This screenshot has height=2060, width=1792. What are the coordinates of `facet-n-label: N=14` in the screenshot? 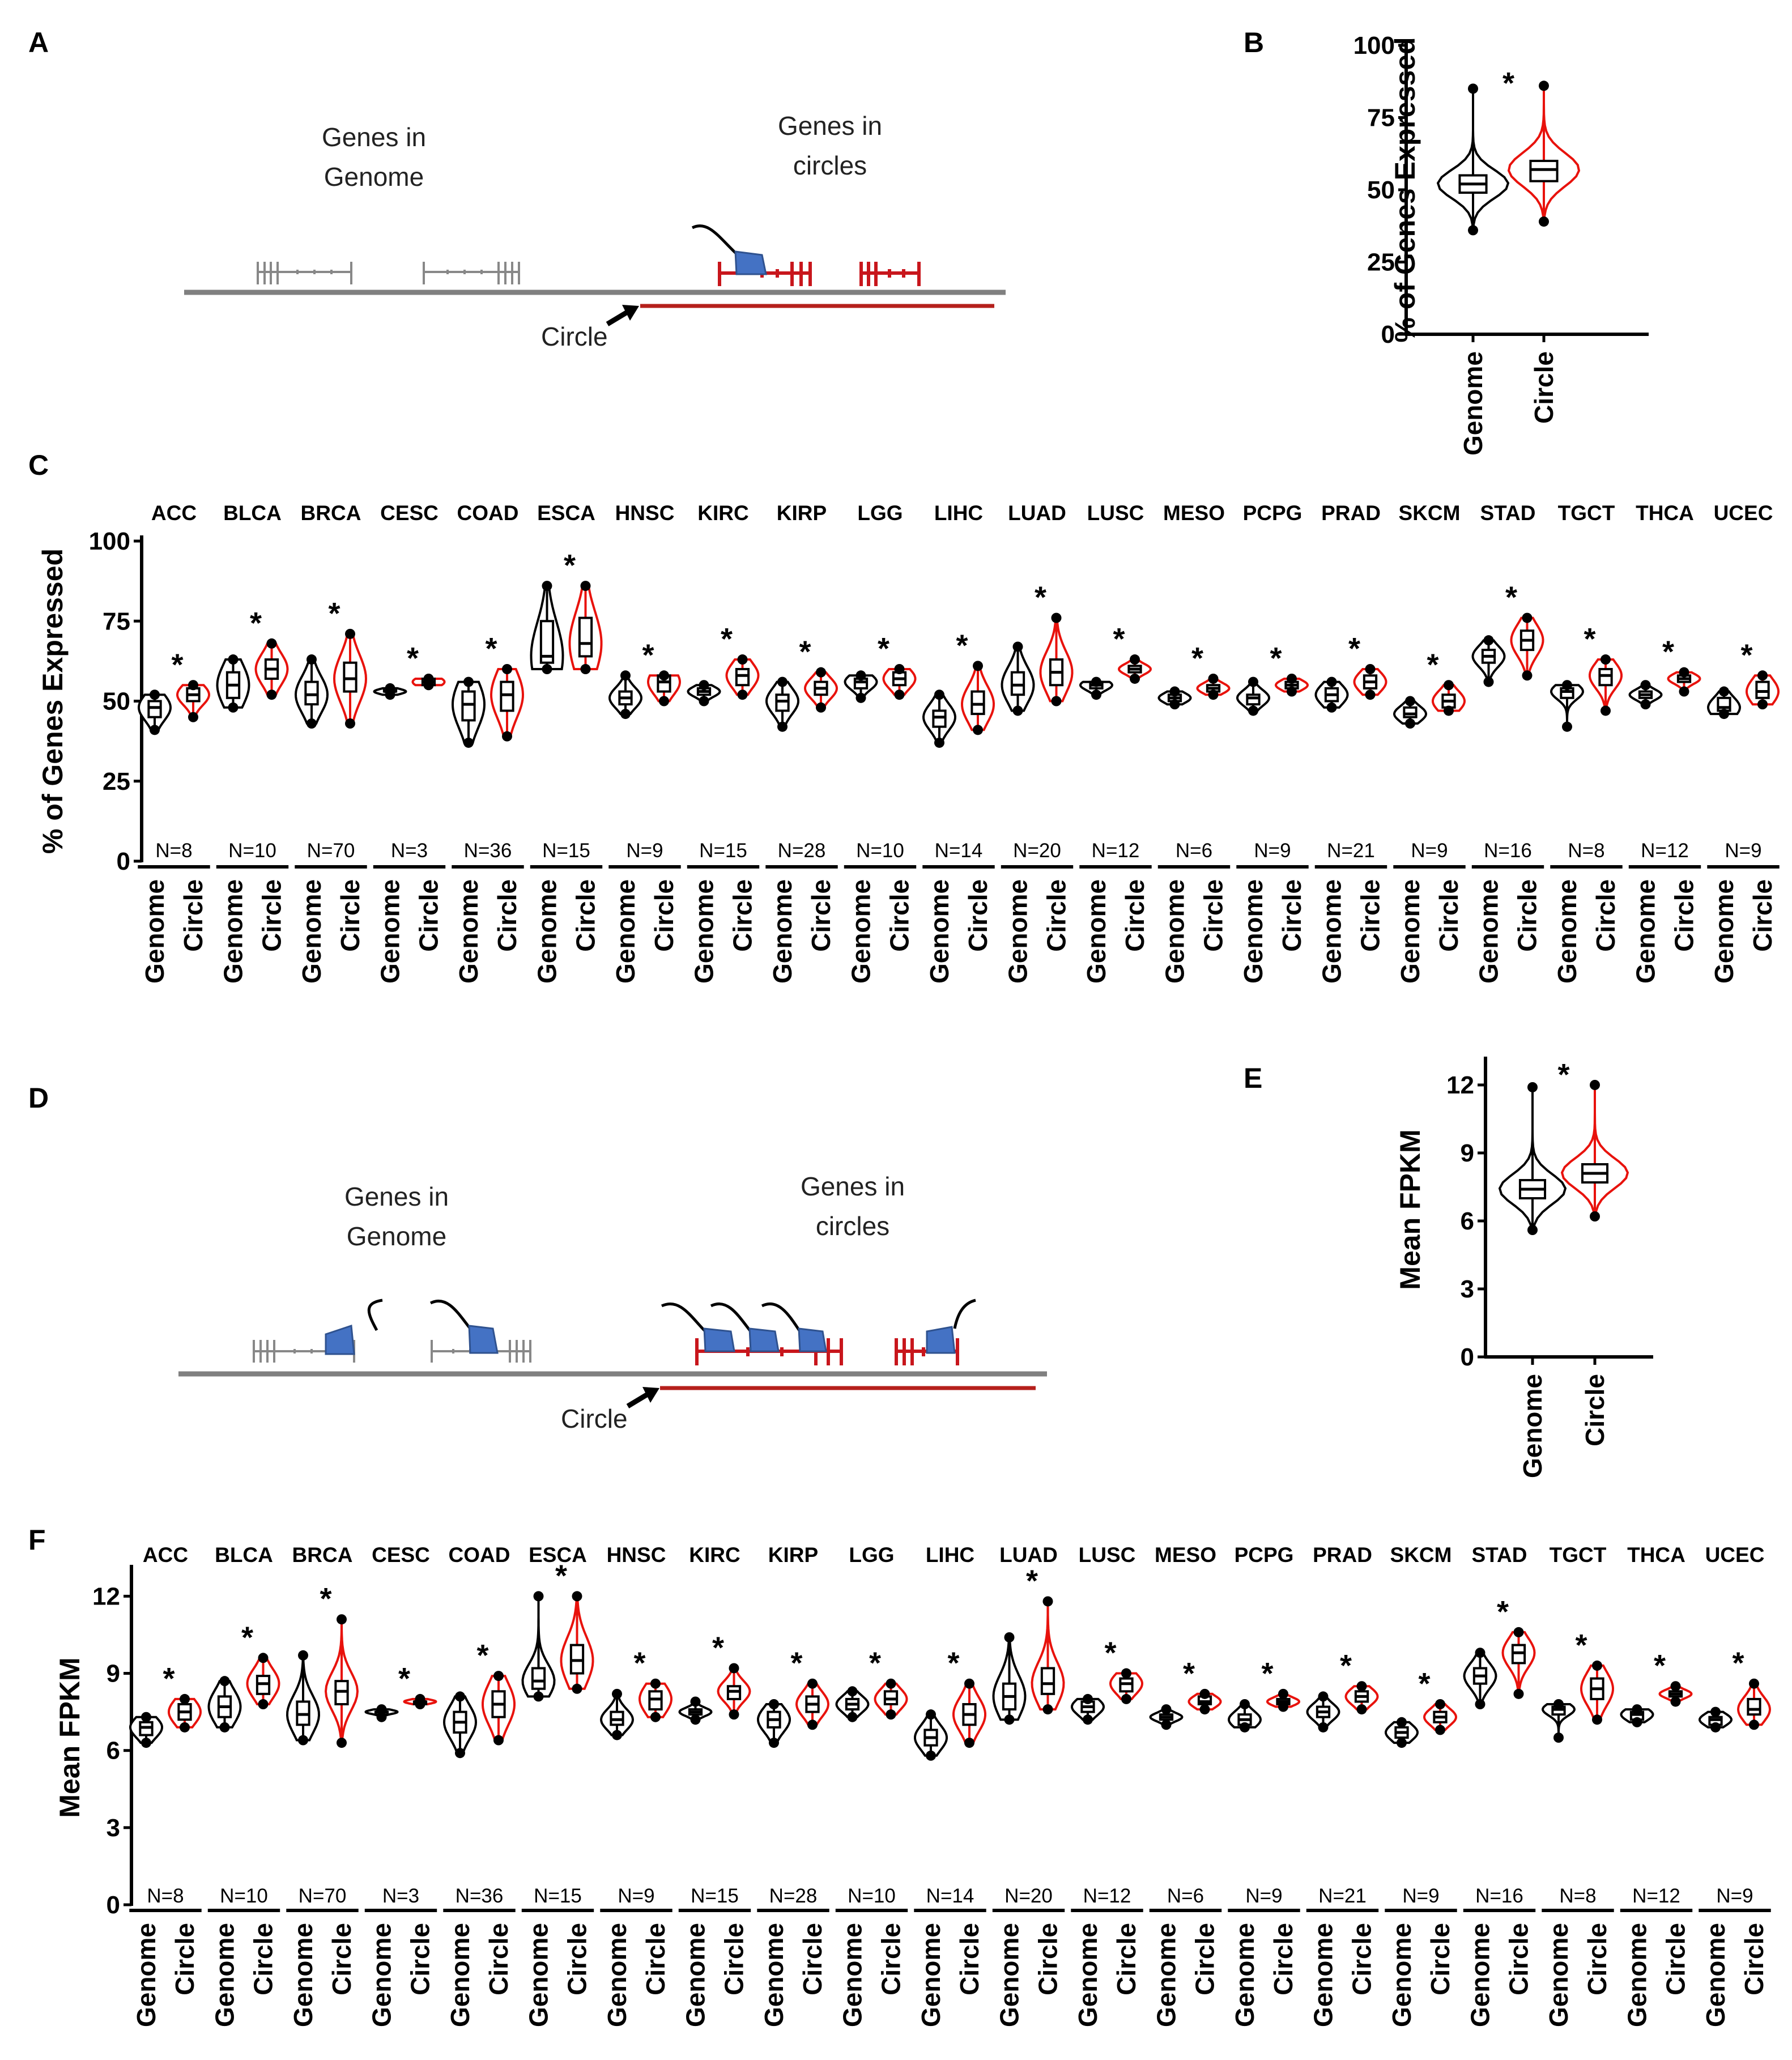 It's located at (959, 851).